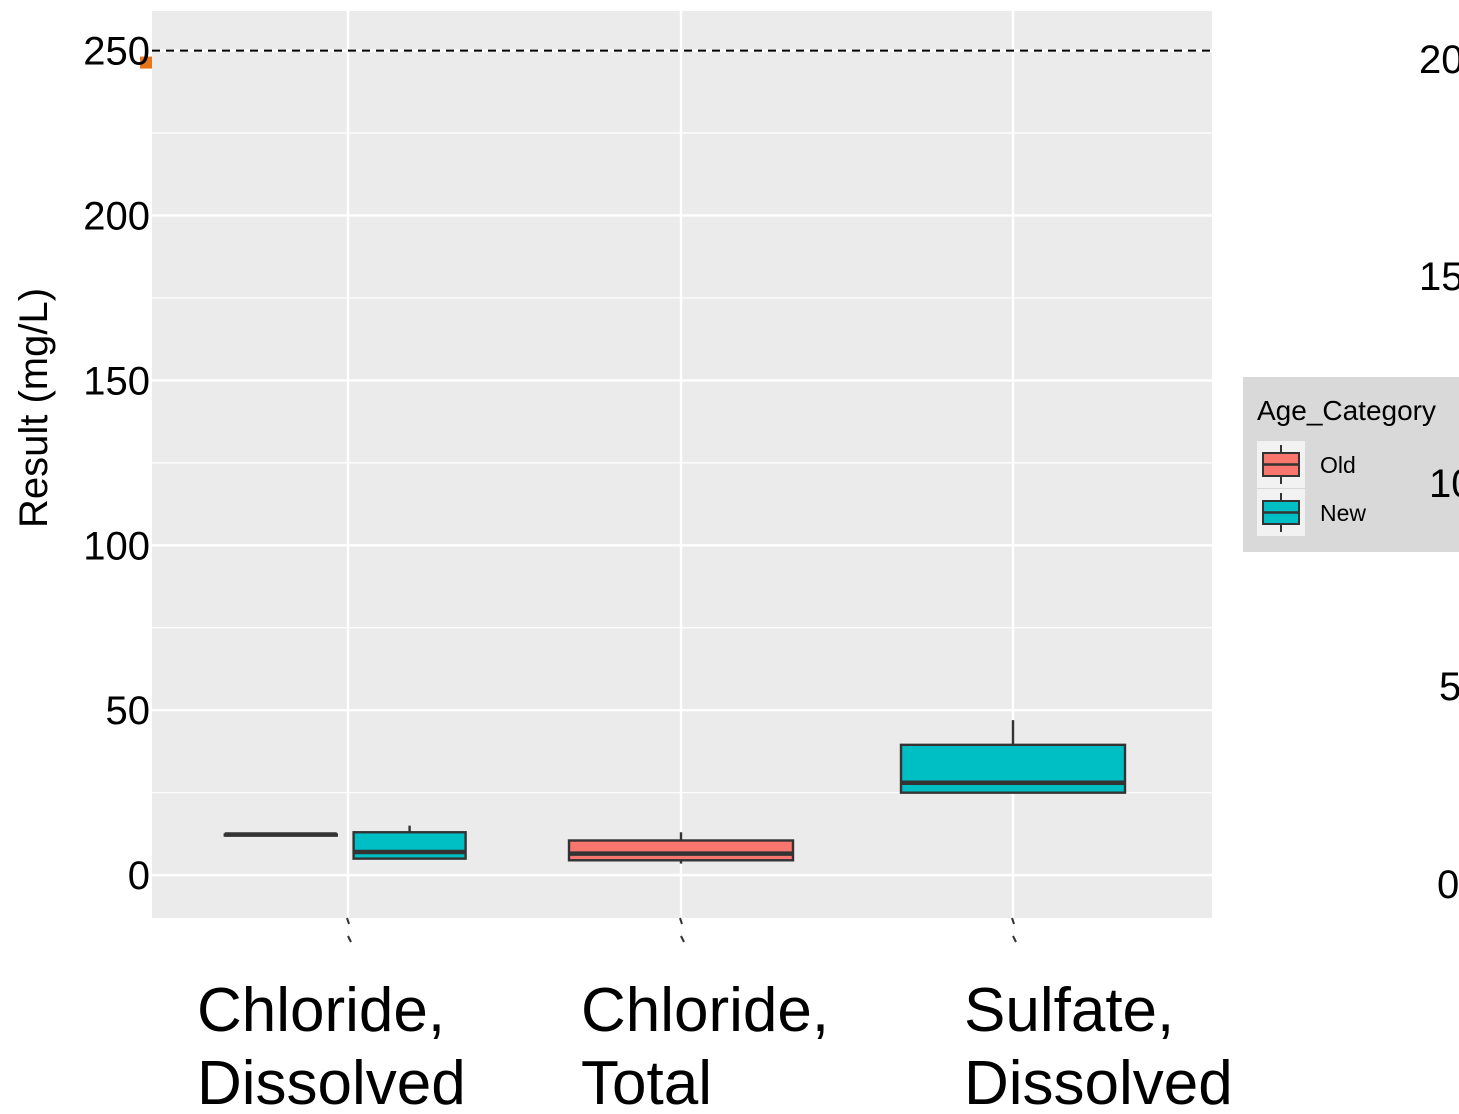  I want to click on legend-label: Old, so click(1338, 465).